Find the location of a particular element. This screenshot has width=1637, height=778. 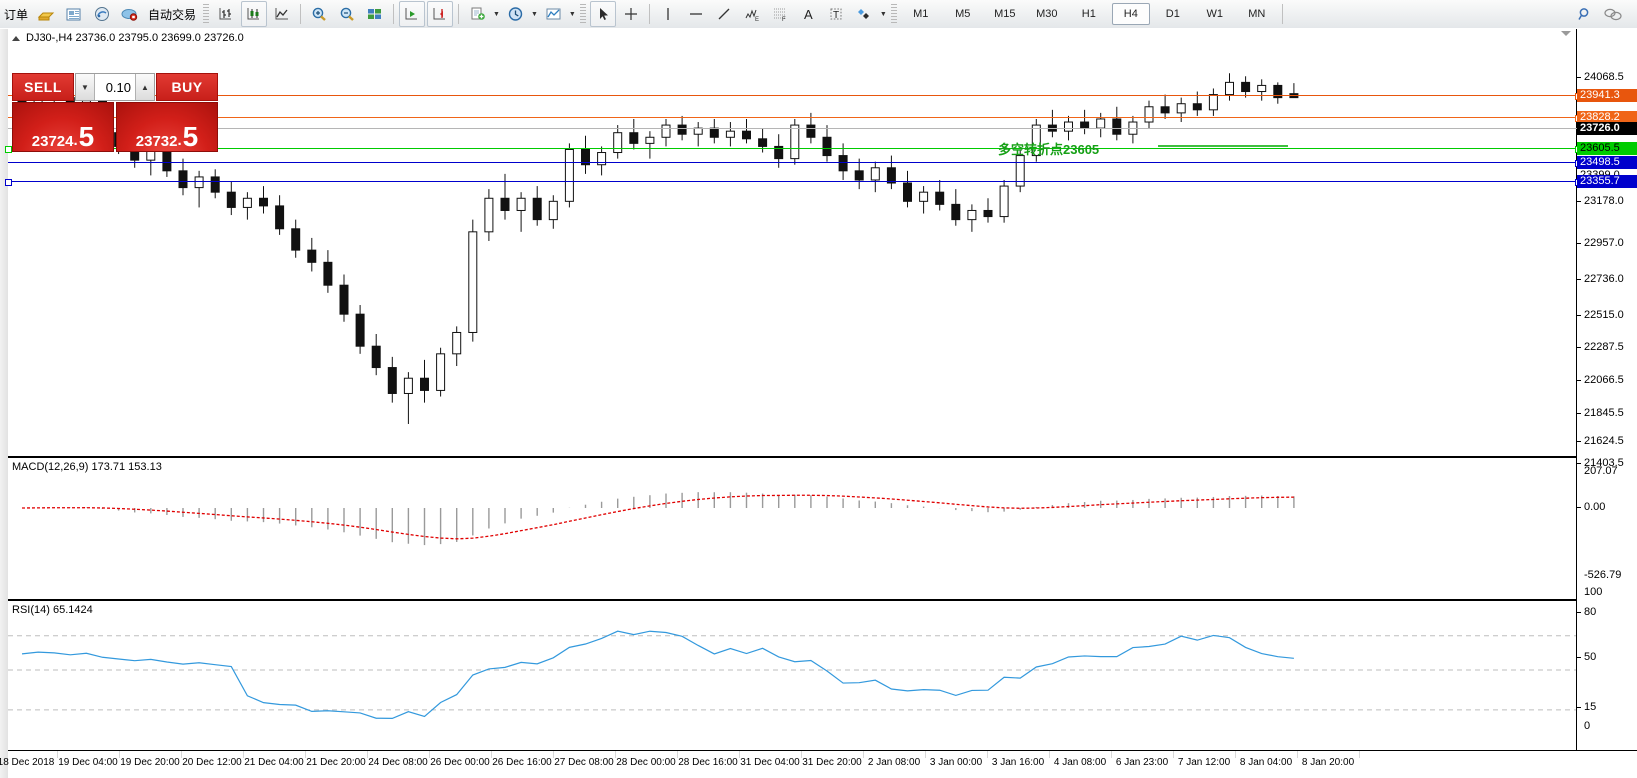

zoom-in-icon is located at coordinates (319, 14).